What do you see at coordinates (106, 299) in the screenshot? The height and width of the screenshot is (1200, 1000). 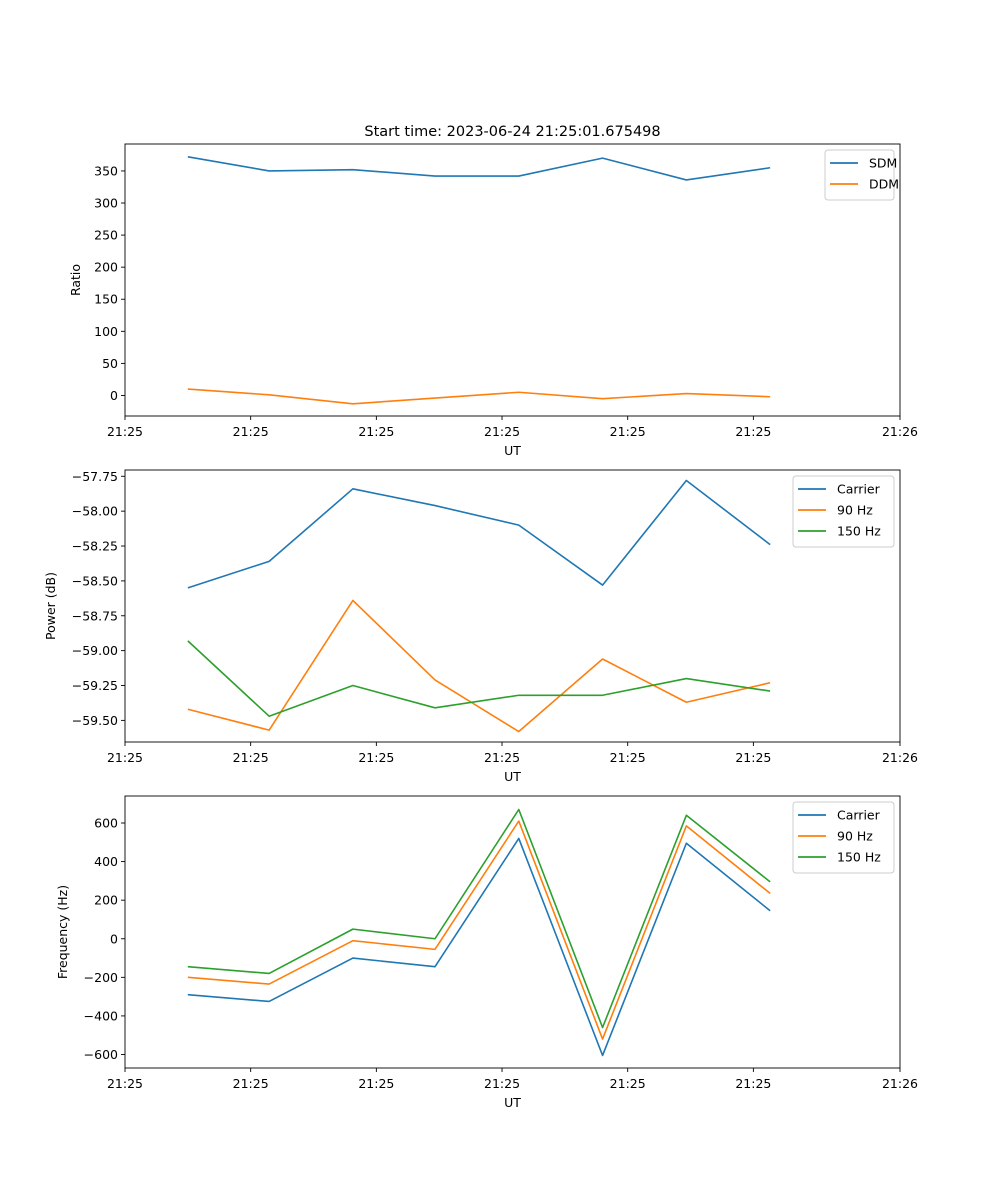 I see `y-tick-label: 150` at bounding box center [106, 299].